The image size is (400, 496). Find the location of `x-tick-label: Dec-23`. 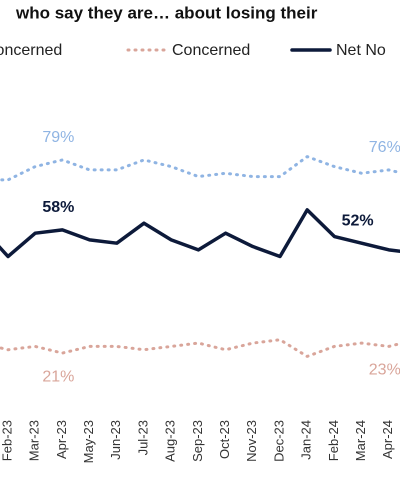

x-tick-label: Dec-23 is located at coordinates (278, 441).